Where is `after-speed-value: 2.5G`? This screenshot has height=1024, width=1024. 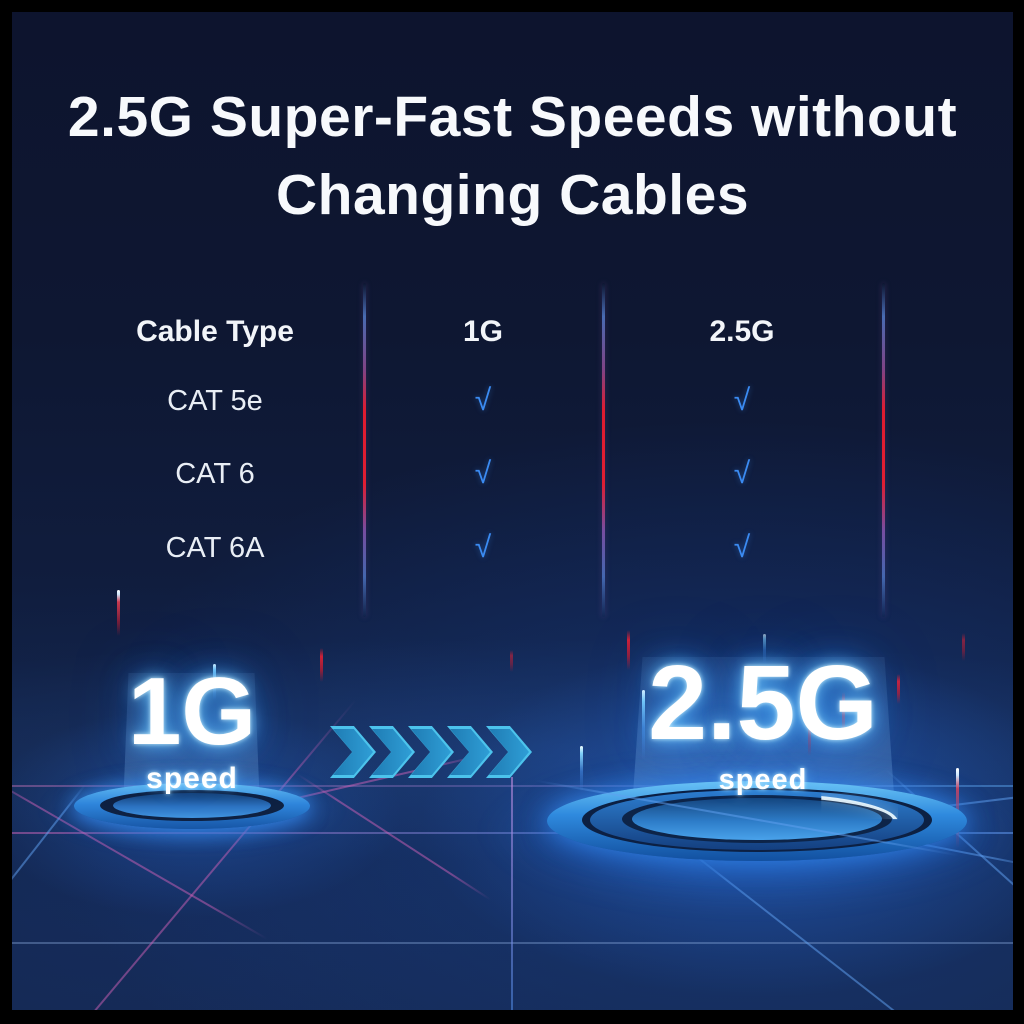 after-speed-value: 2.5G is located at coordinates (763, 703).